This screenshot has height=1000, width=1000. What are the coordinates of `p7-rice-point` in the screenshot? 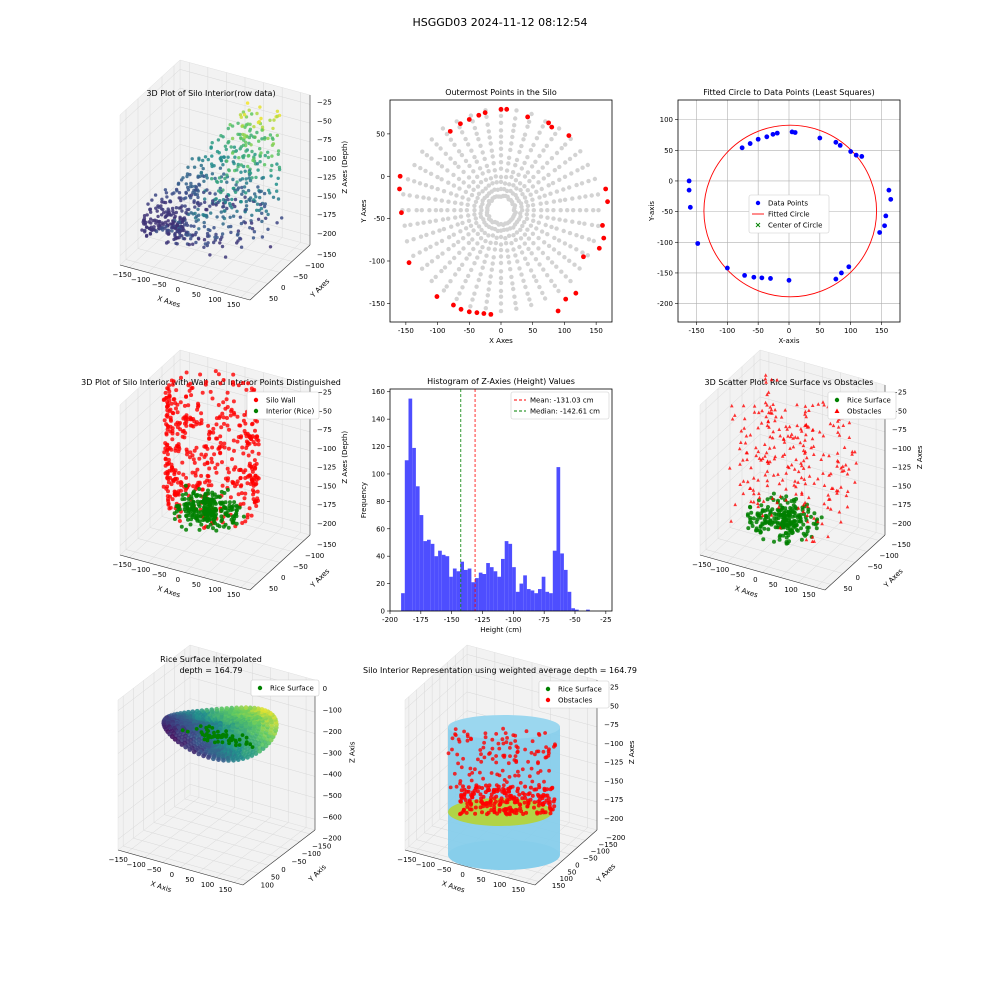 It's located at (218, 731).